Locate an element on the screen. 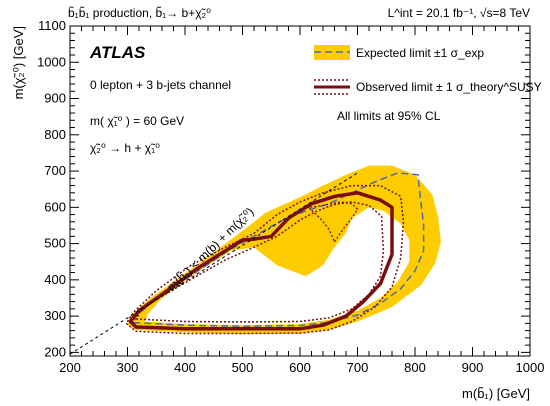 The image size is (550, 406). experiment-label: ATLAS is located at coordinates (117, 52).